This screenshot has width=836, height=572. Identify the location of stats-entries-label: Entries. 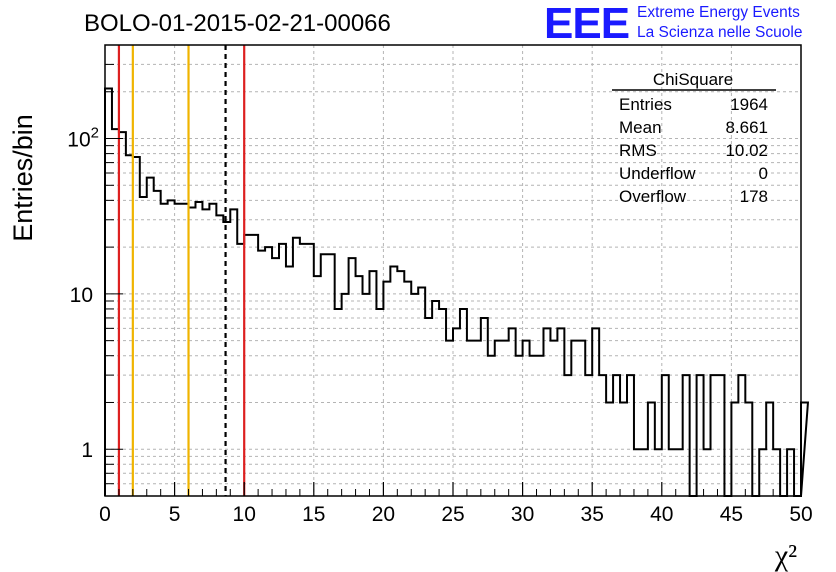
(645, 104).